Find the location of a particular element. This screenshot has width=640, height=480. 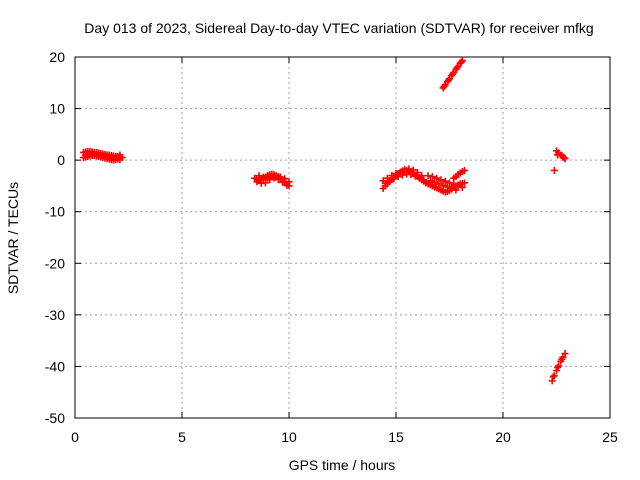

x-tick-label: 10 is located at coordinates (289, 437).